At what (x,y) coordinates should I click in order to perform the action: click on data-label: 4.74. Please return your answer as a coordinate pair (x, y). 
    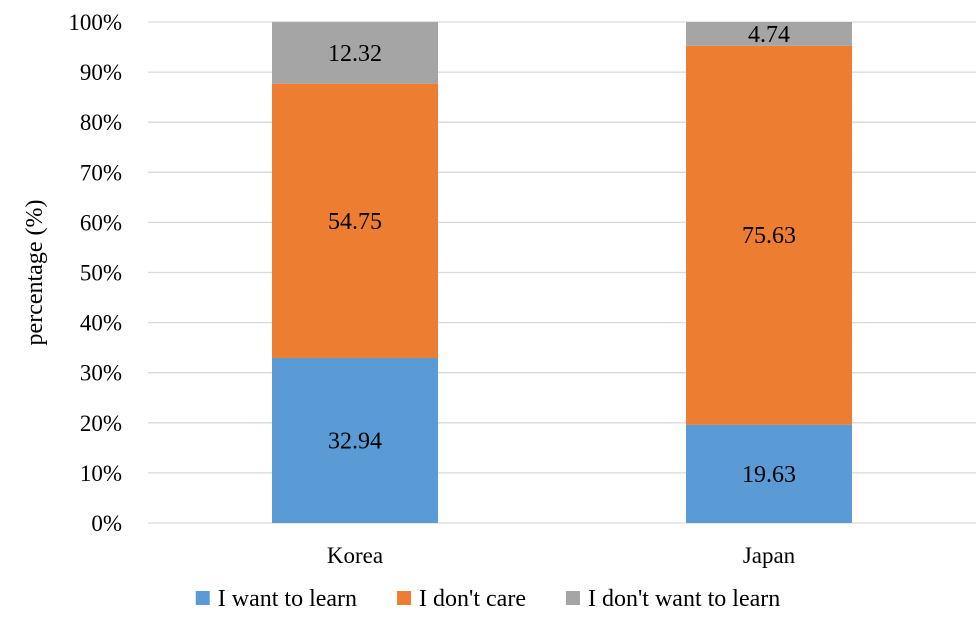
    Looking at the image, I should click on (769, 35).